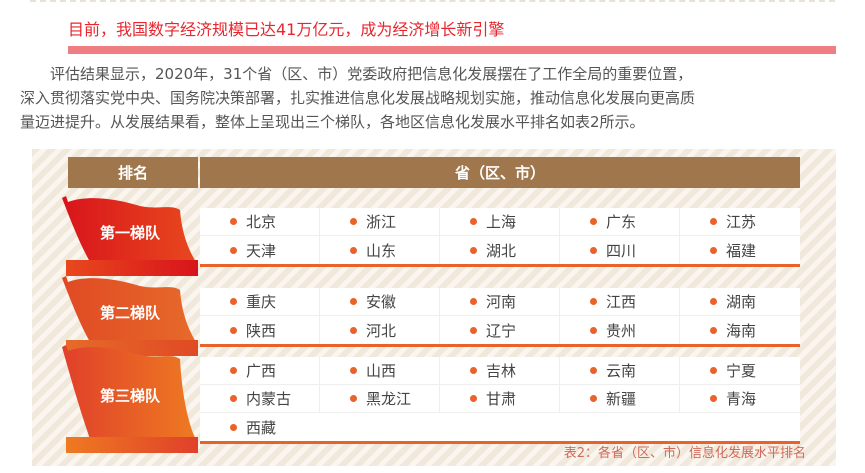  Describe the element at coordinates (380, 221) in the screenshot. I see `province-cell: 浙江` at that location.